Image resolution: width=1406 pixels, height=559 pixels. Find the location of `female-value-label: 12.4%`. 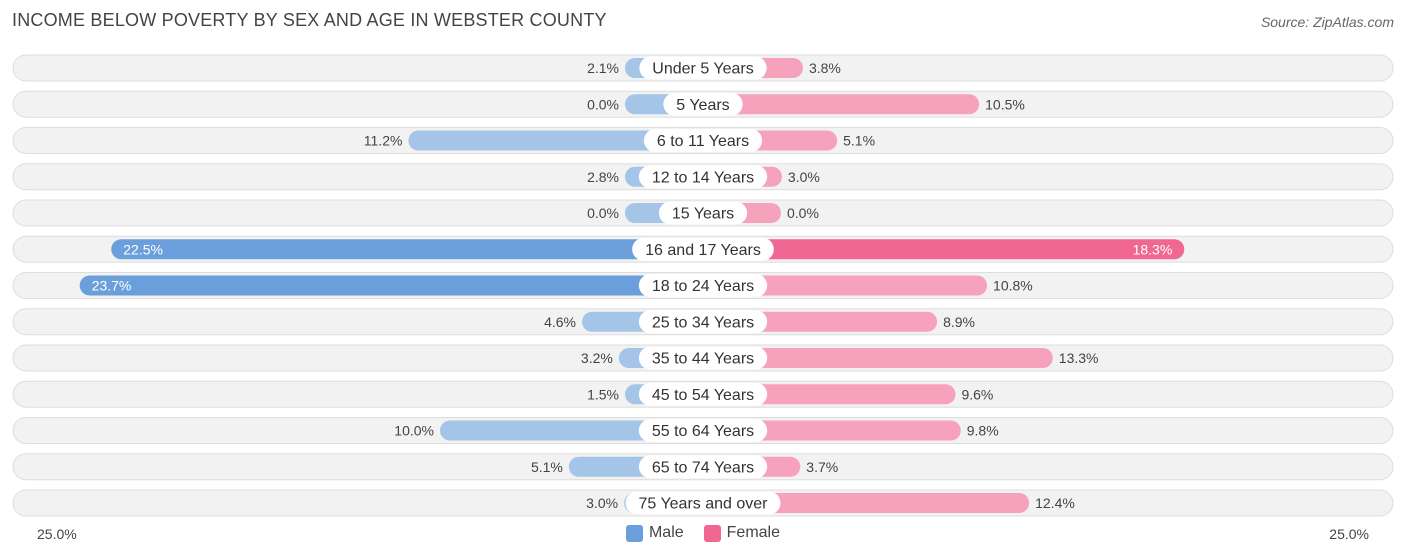

female-value-label: 12.4% is located at coordinates (1055, 503).